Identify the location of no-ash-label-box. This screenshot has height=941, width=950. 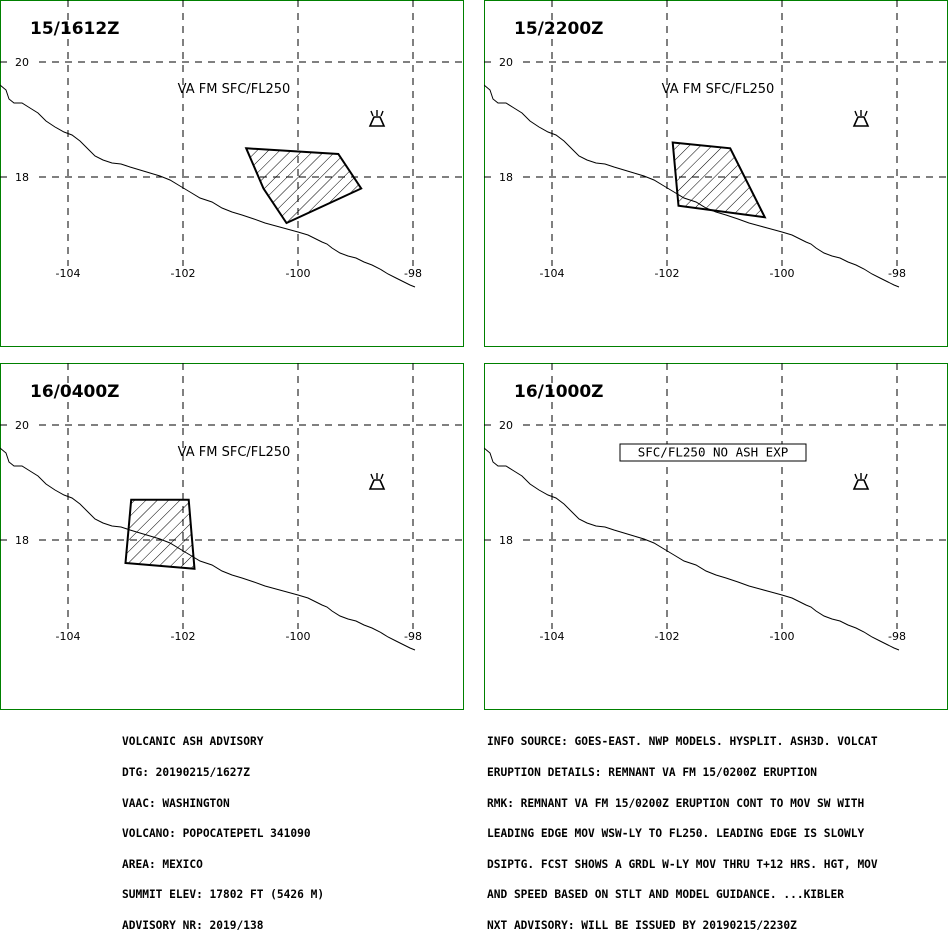
(713, 452).